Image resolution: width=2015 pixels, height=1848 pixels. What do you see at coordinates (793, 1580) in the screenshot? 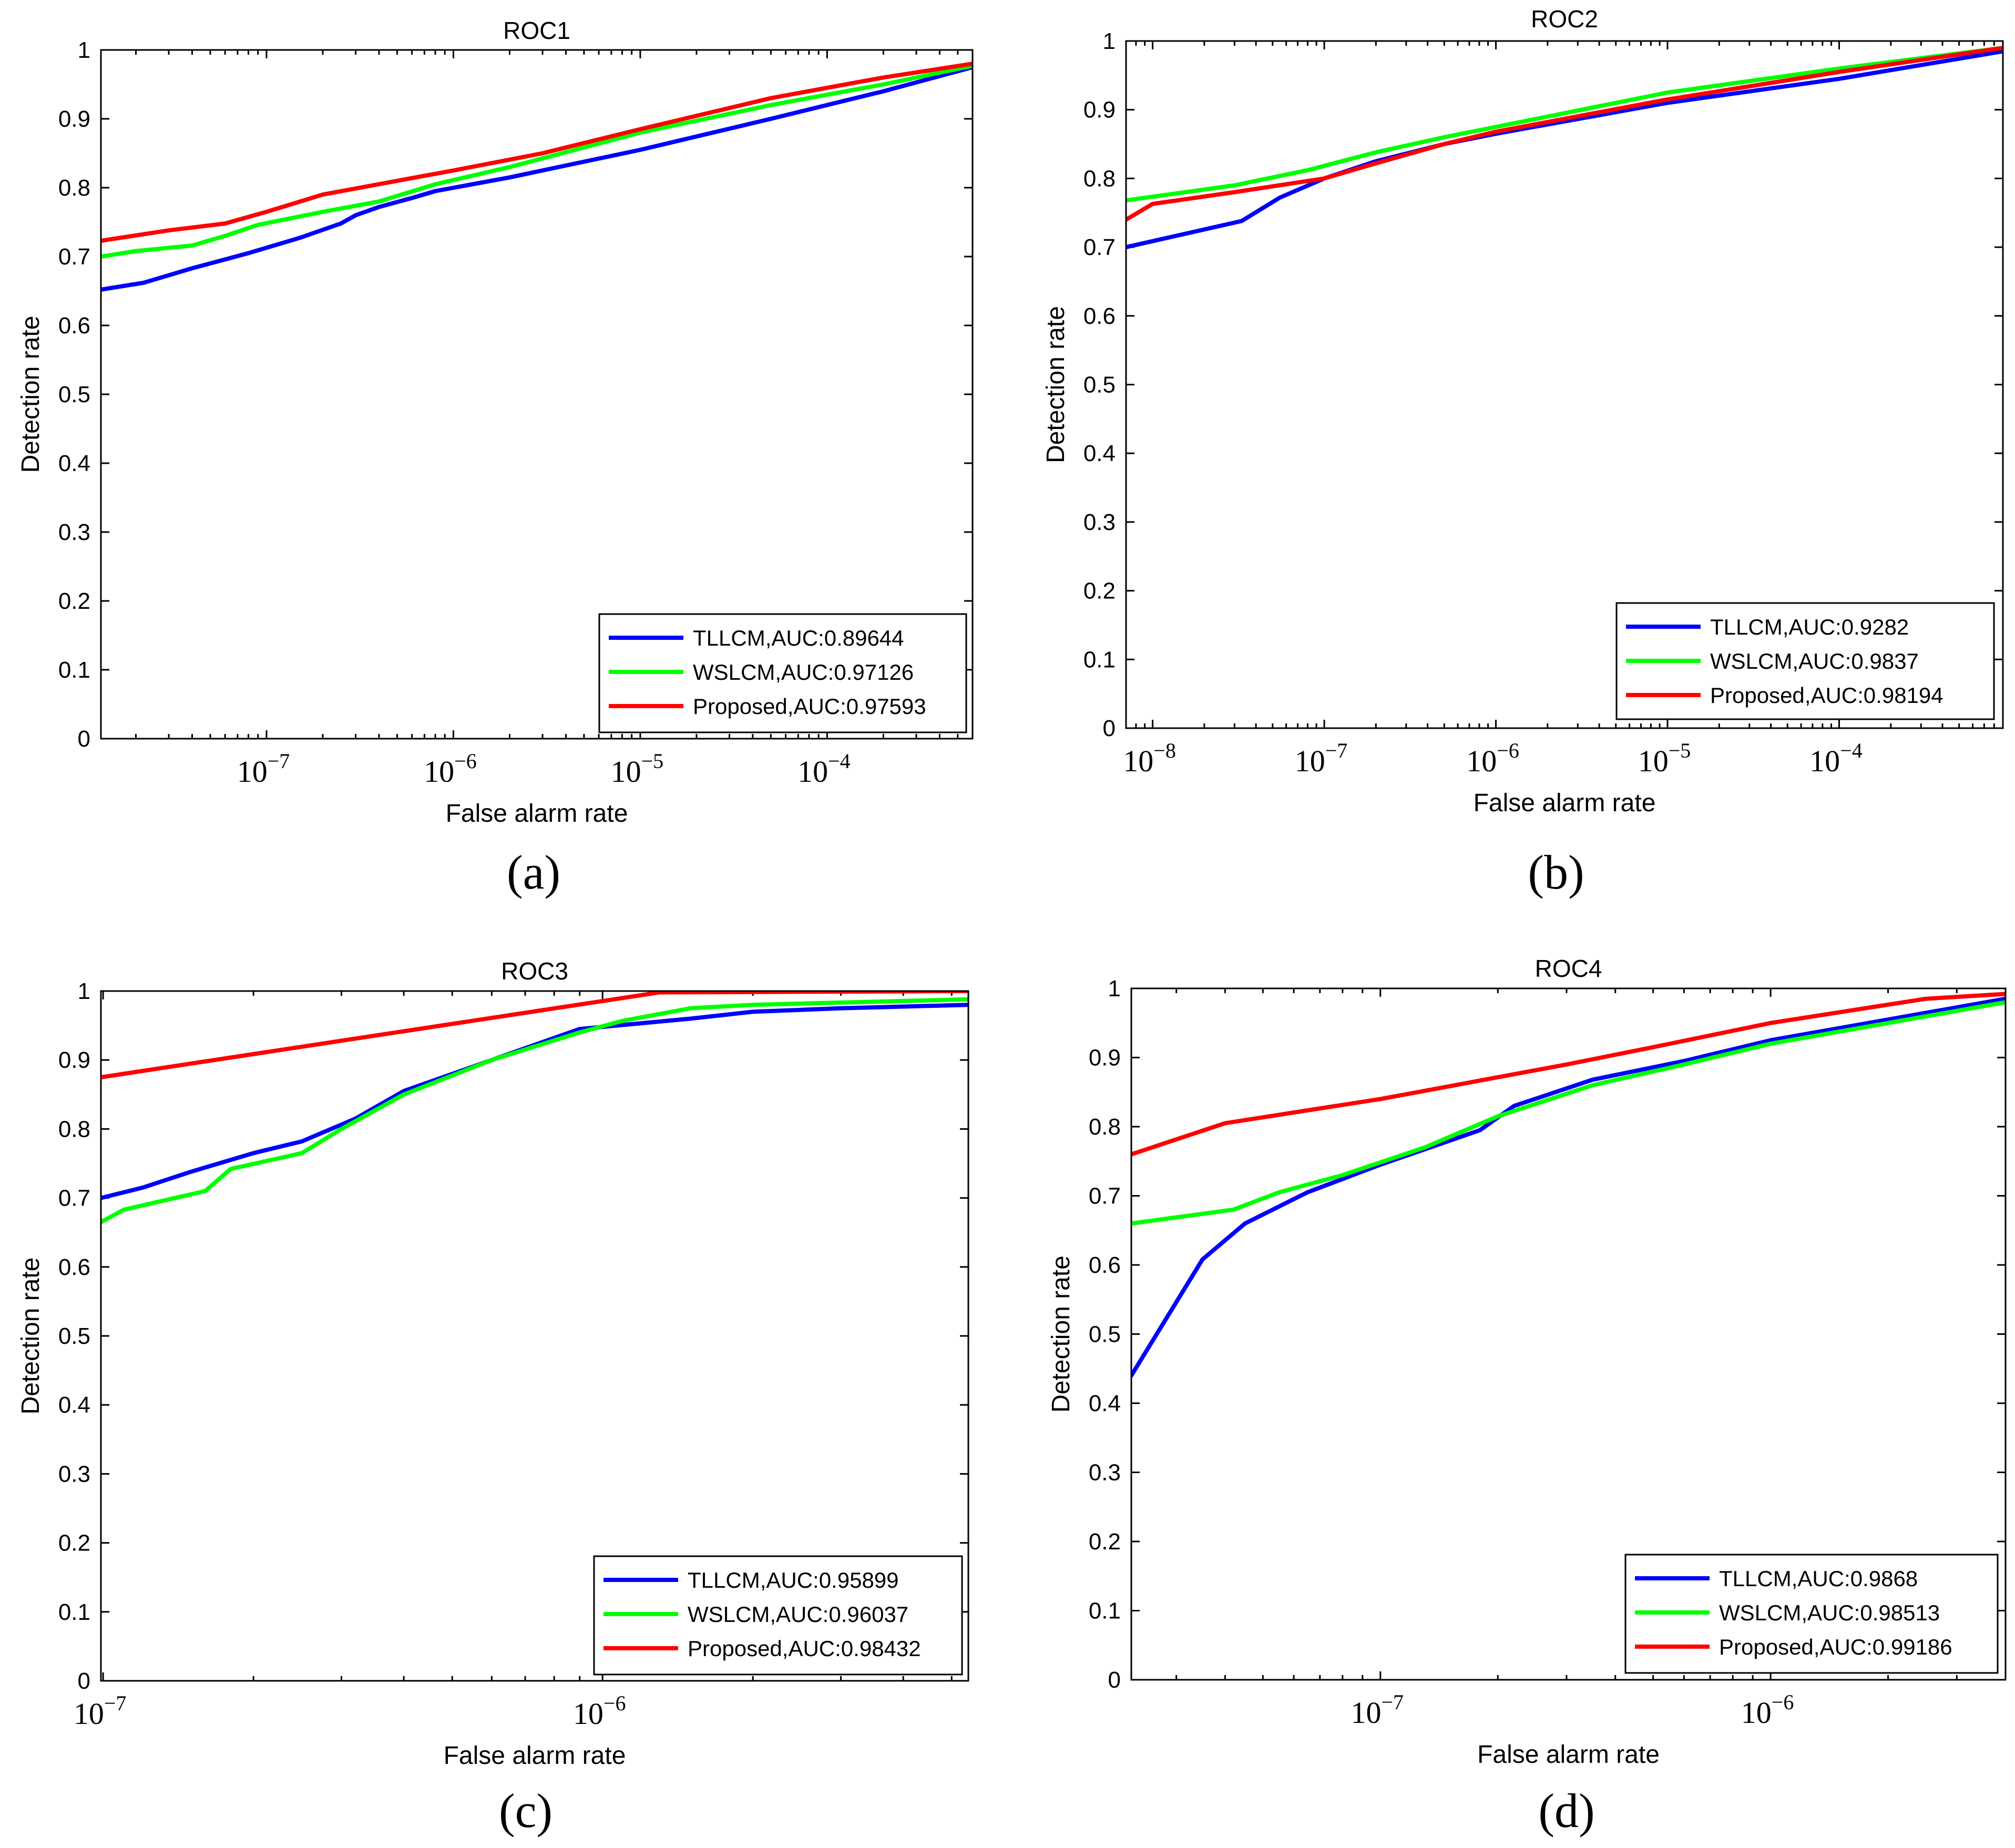
I see `legend-entry-label: TLLCM,AUC:0.95899` at bounding box center [793, 1580].